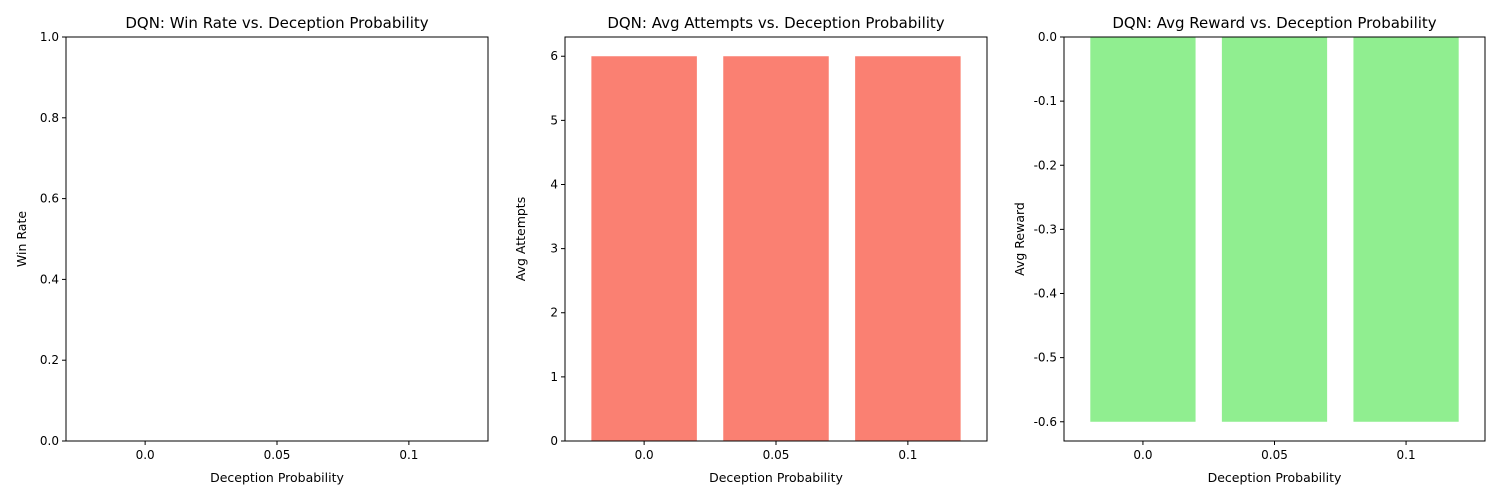  Describe the element at coordinates (520, 239) in the screenshot. I see `y-axis-label: Avg Attempts` at that location.